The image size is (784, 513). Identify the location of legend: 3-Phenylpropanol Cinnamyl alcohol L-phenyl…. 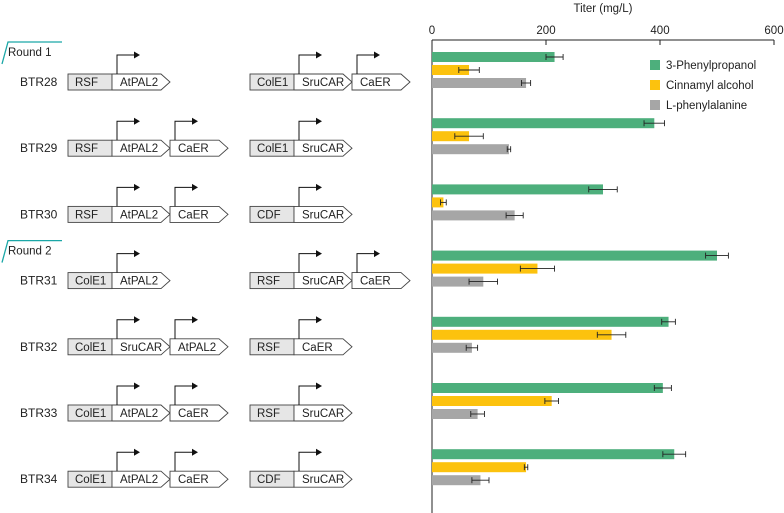
(703, 86).